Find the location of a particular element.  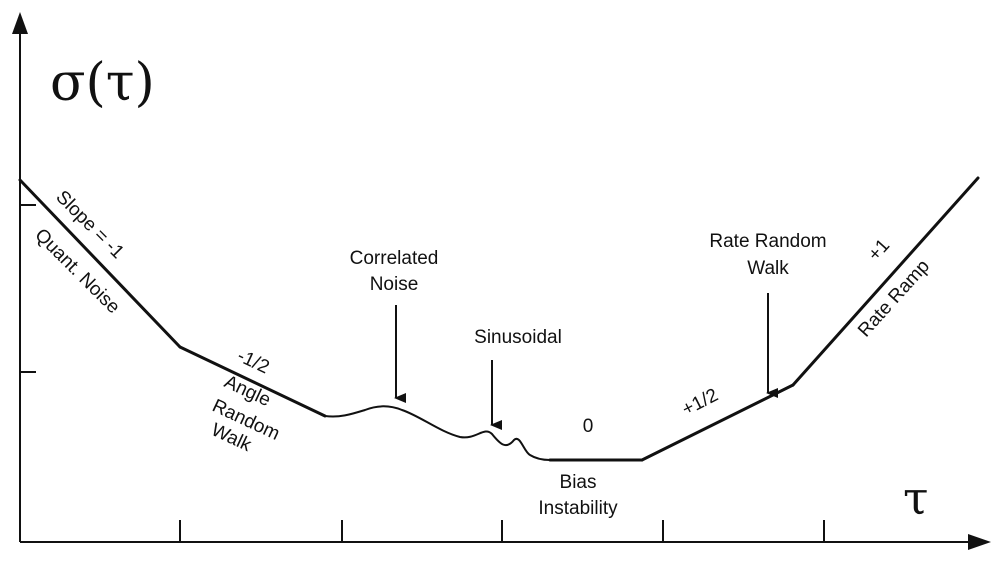

slope-pos1-label: +1 is located at coordinates (879, 250).